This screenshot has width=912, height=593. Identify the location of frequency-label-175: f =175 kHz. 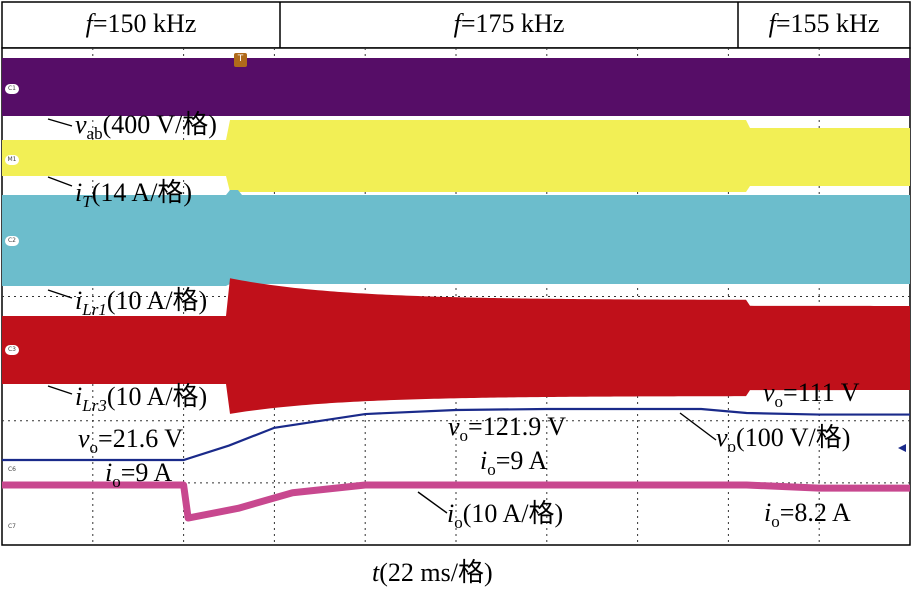
(509, 23).